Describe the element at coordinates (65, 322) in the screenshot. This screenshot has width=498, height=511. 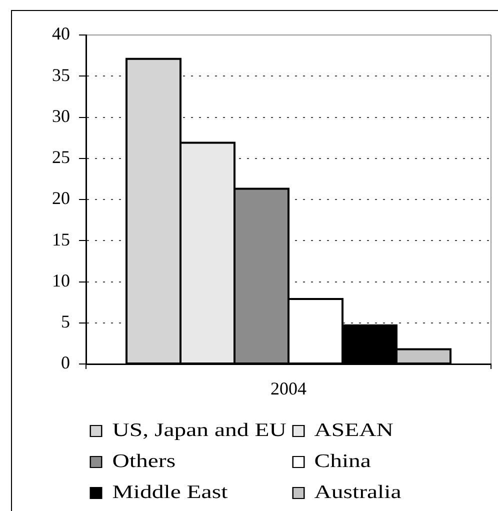
I see `y-tick-label: 5` at that location.